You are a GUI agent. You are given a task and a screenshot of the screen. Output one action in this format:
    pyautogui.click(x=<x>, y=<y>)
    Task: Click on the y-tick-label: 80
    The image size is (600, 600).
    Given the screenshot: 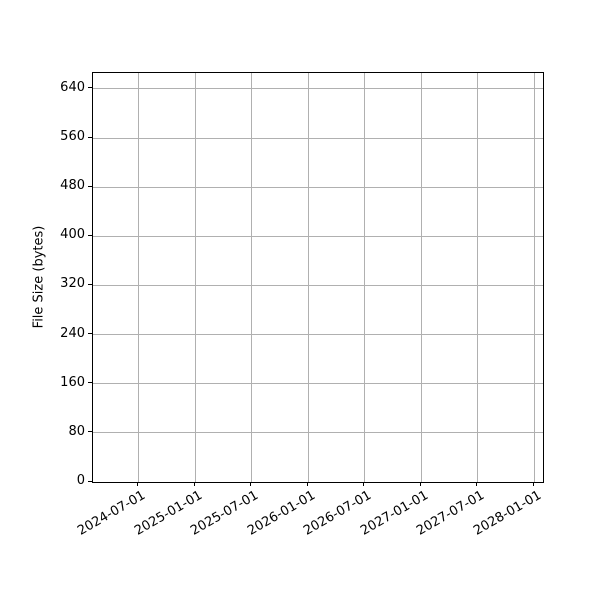 What is the action you would take?
    pyautogui.click(x=76, y=431)
    